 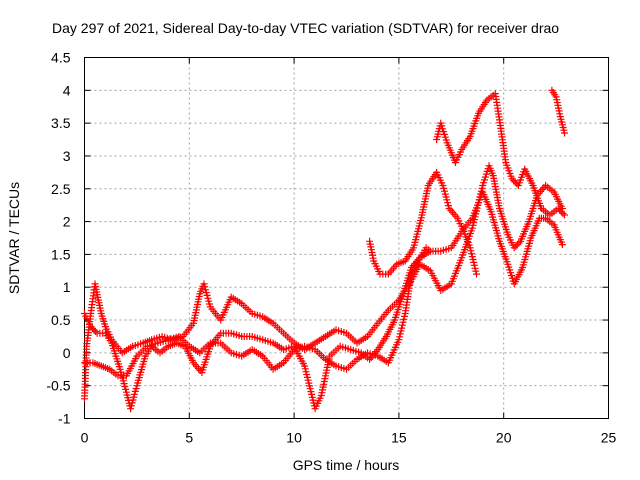 I want to click on y-tick-label: 4.5, so click(x=61, y=58).